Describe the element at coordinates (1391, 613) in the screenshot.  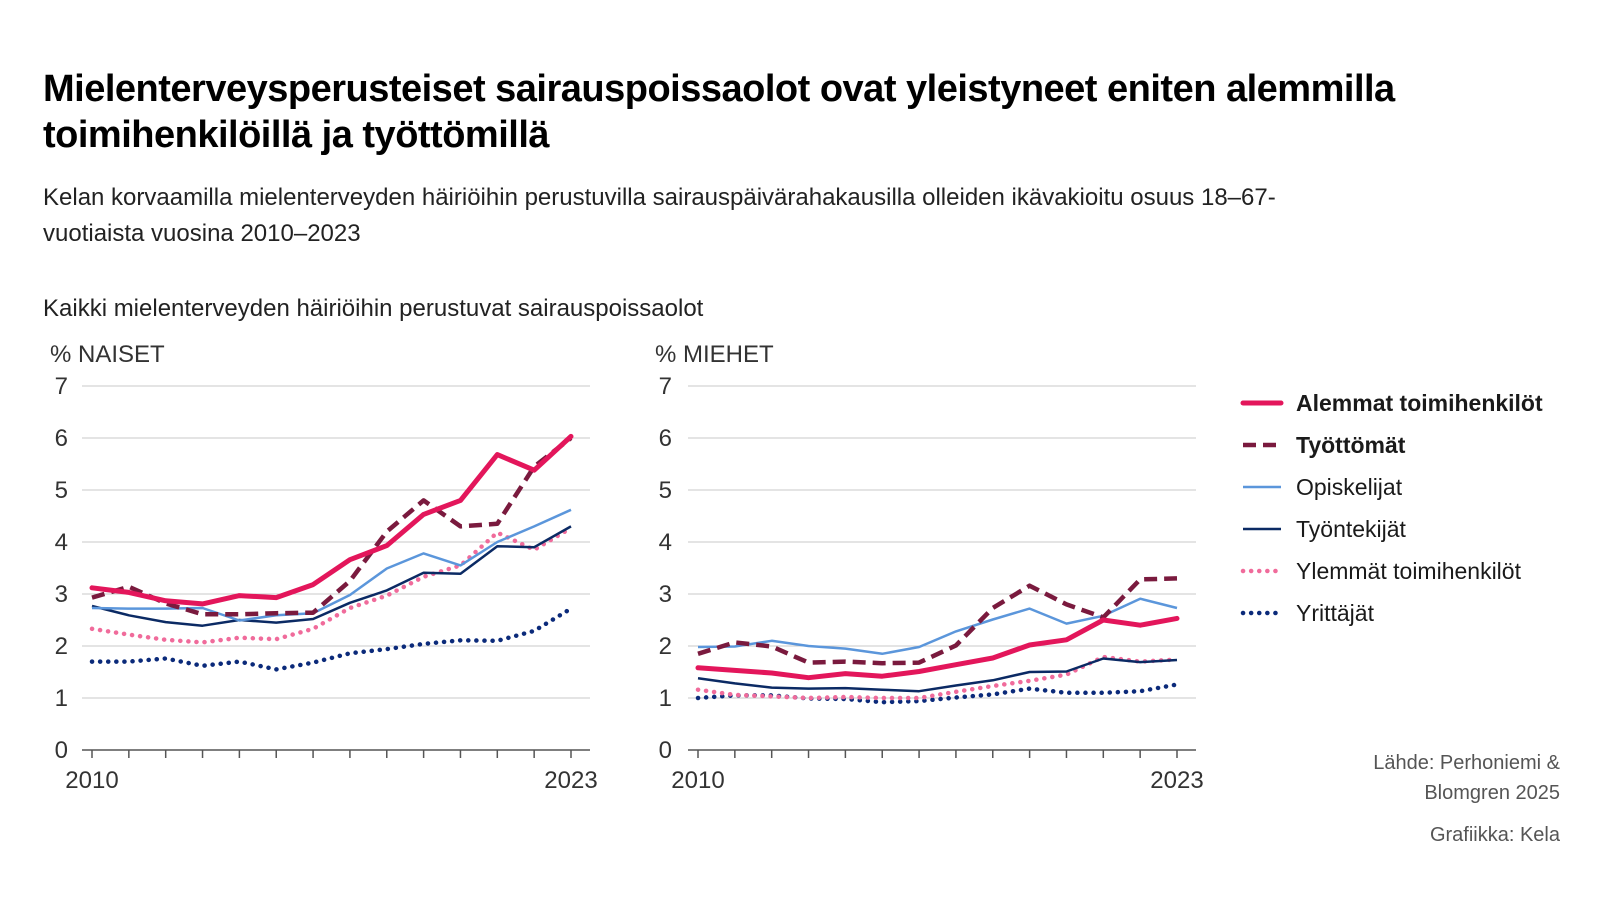
I see `legend-item: Yrittäjät` at that location.